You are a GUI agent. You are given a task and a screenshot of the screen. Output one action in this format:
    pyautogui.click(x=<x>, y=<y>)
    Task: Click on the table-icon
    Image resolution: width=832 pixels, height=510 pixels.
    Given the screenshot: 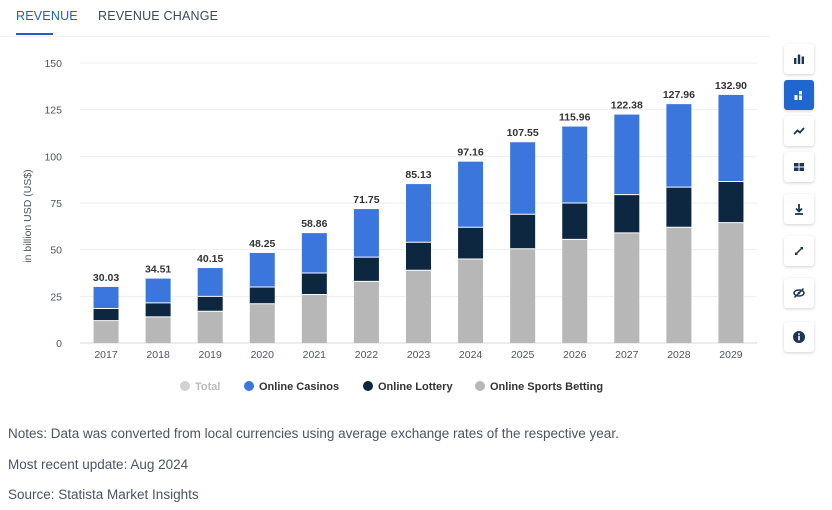 What is the action you would take?
    pyautogui.click(x=799, y=167)
    